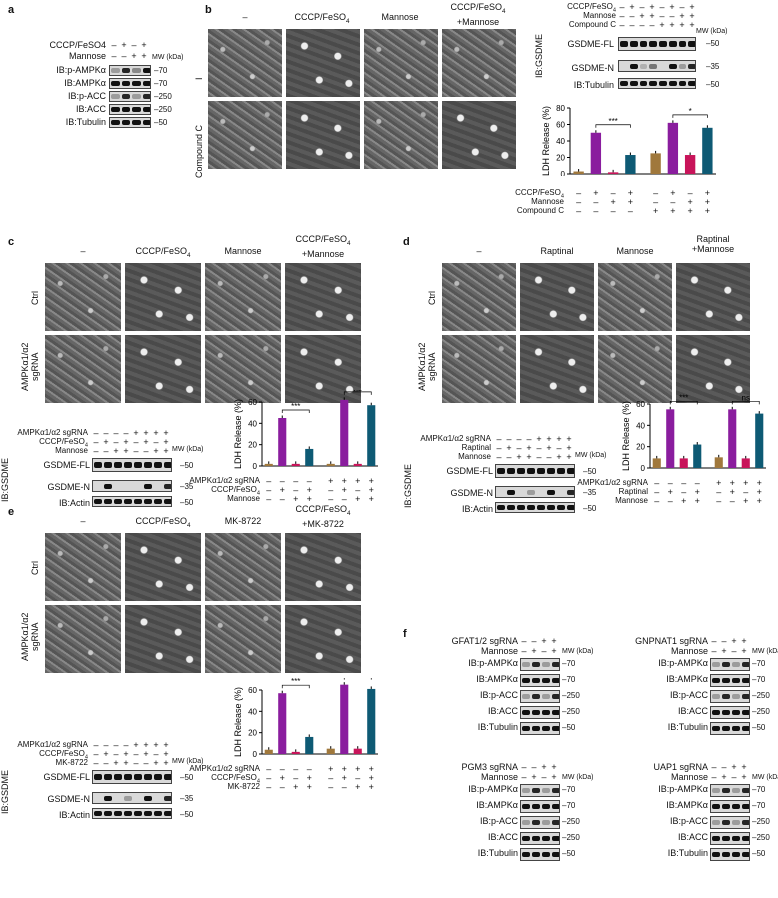 The width and height of the screenshot is (778, 898). Describe the element at coordinates (252, 690) in the screenshot. I see `y-tick-label: 60` at that location.